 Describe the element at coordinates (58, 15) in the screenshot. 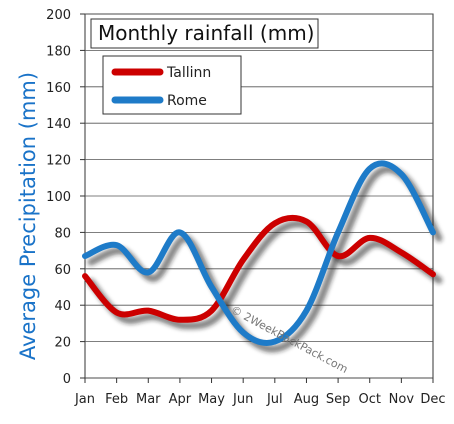

I see `y-tick-label: 200` at that location.